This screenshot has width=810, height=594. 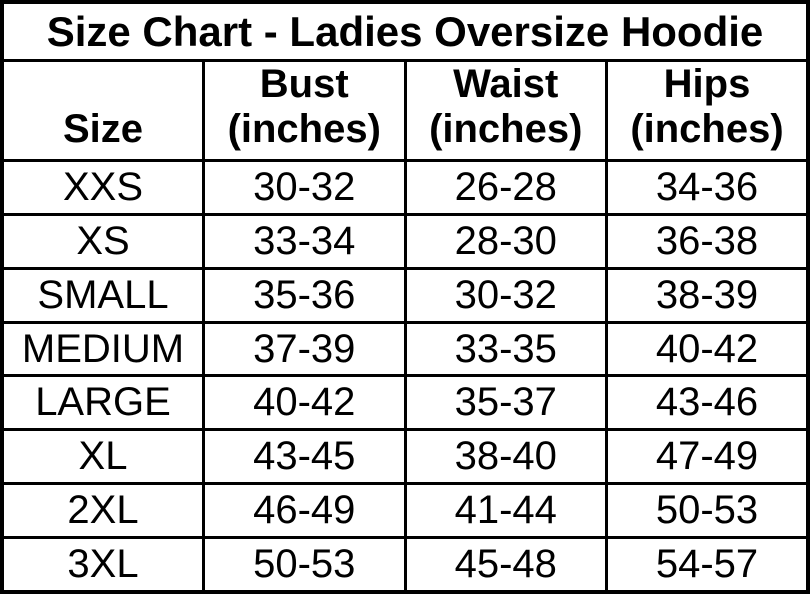 I want to click on hips-cell: 40-42, so click(x=707, y=349).